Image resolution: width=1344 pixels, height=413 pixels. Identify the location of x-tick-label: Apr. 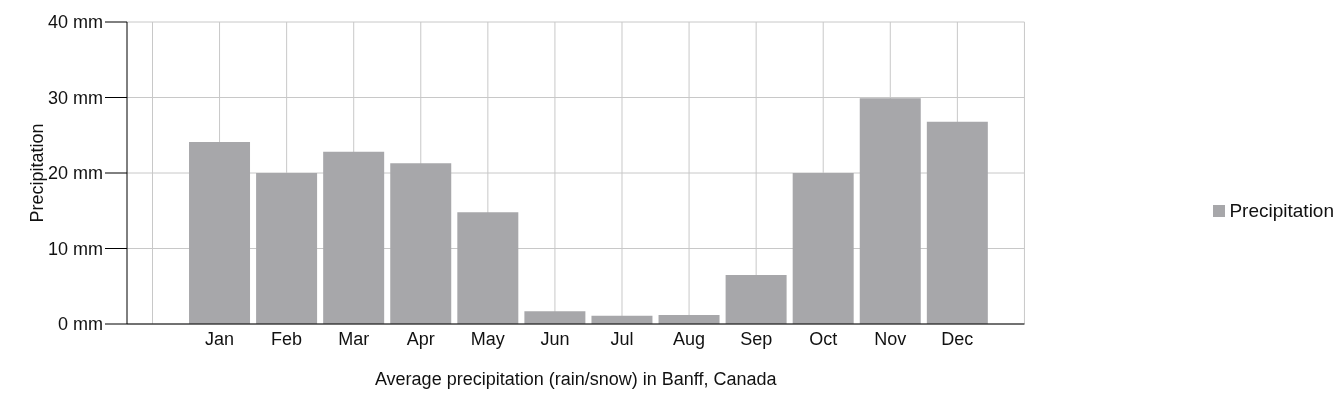
(420, 338).